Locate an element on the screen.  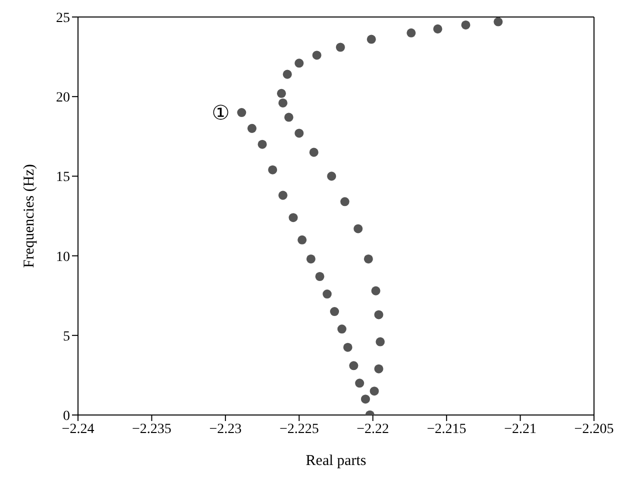
y-tick-label: 5 is located at coordinates (66, 336).